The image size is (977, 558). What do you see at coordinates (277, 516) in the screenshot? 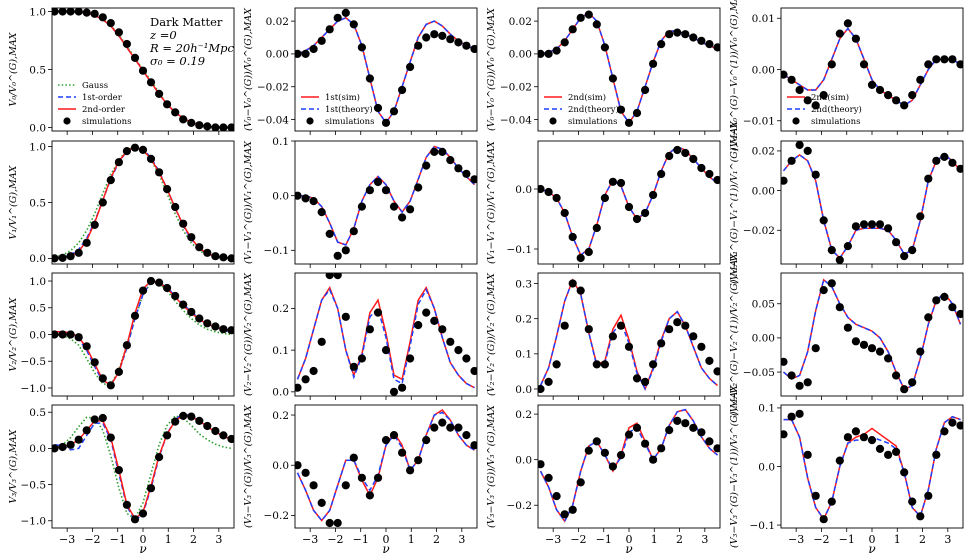
I see `y-tick-label: −0.2` at bounding box center [277, 516].